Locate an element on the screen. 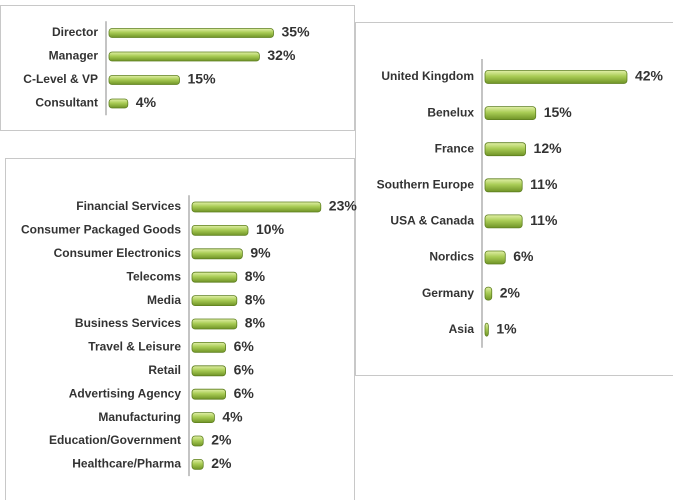 The width and height of the screenshot is (673, 500). category-label: Travel & Leisure is located at coordinates (134, 347).